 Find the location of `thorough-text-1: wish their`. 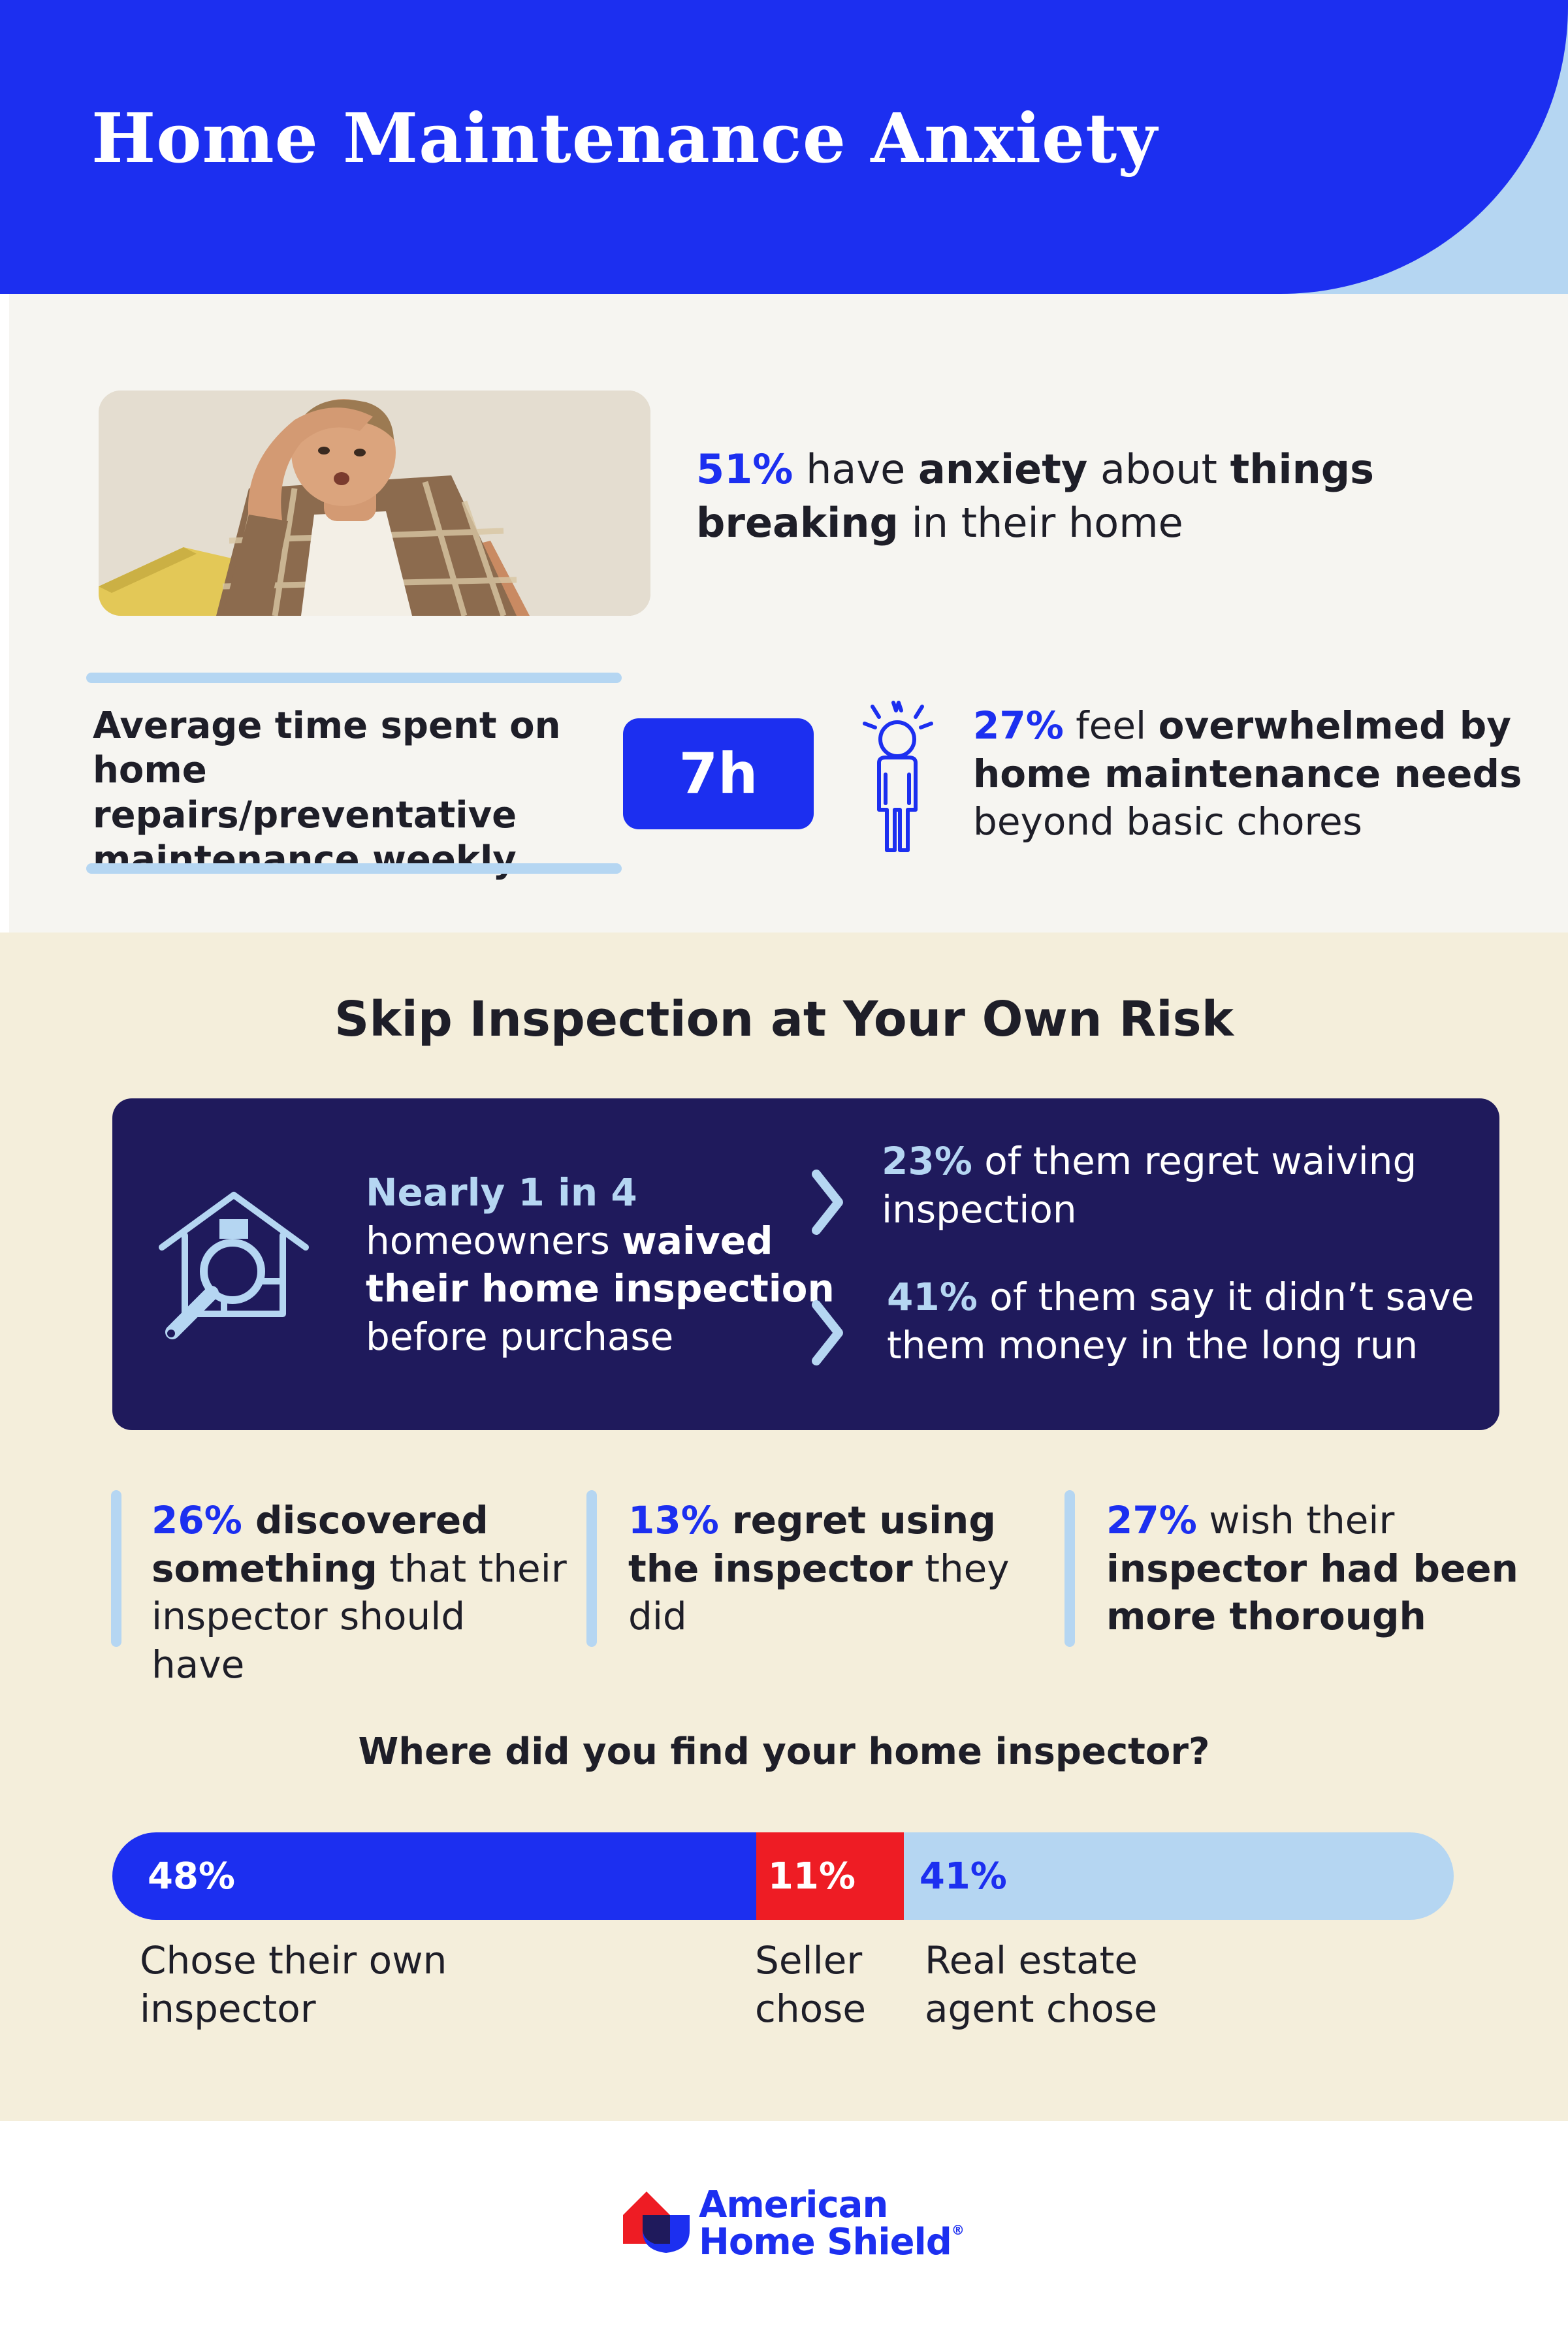

thorough-text-1: wish their is located at coordinates (1295, 1520).